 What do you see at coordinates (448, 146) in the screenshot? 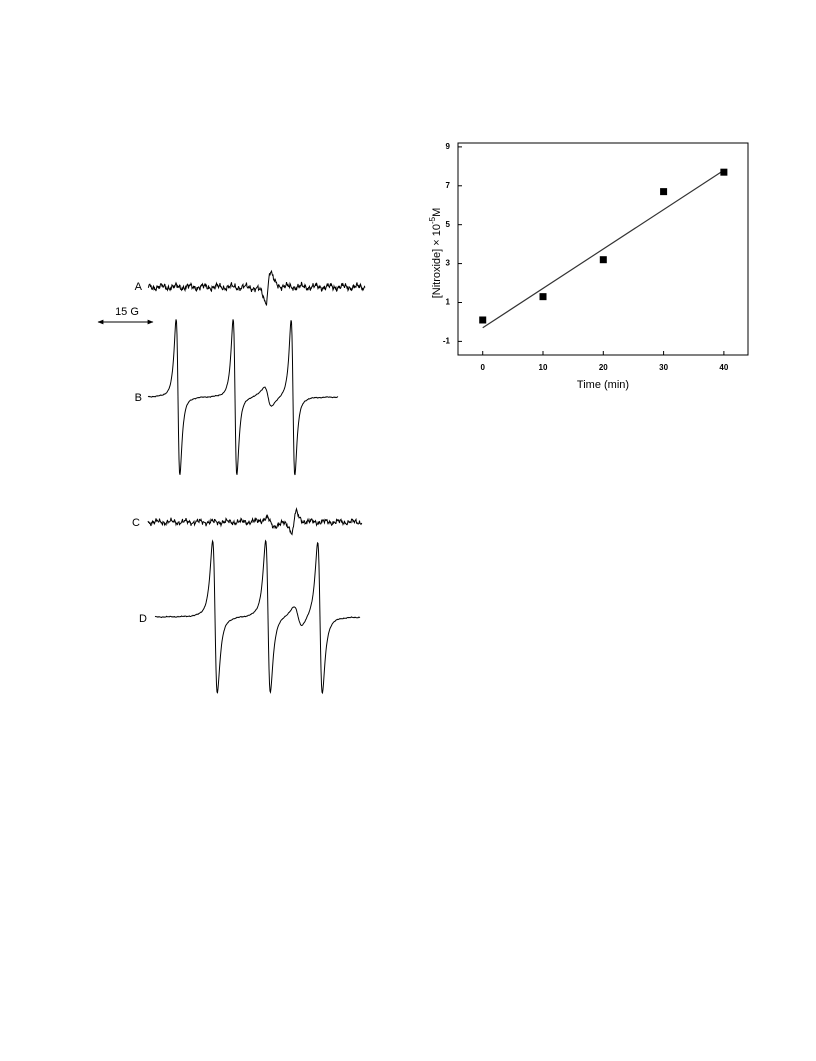
I see `y-tick-label: 9` at bounding box center [448, 146].